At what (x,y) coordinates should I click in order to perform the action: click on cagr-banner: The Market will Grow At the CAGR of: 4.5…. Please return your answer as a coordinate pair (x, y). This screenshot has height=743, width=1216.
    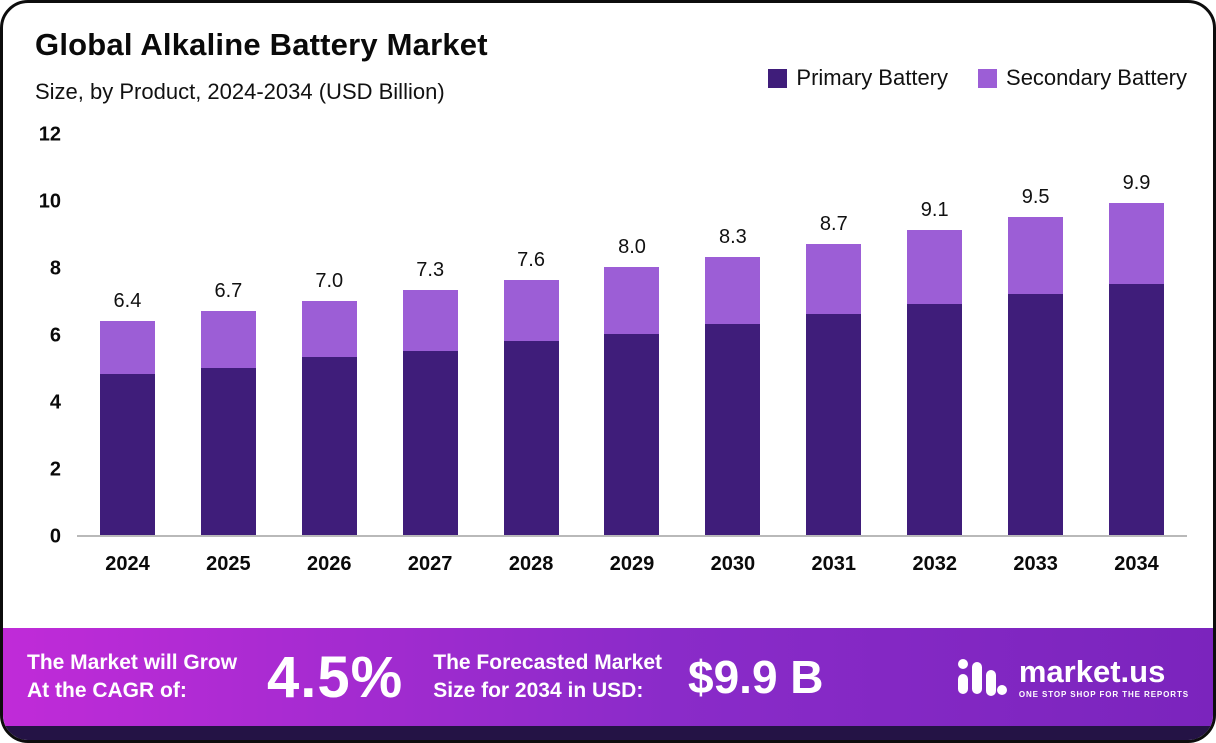
    Looking at the image, I should click on (608, 677).